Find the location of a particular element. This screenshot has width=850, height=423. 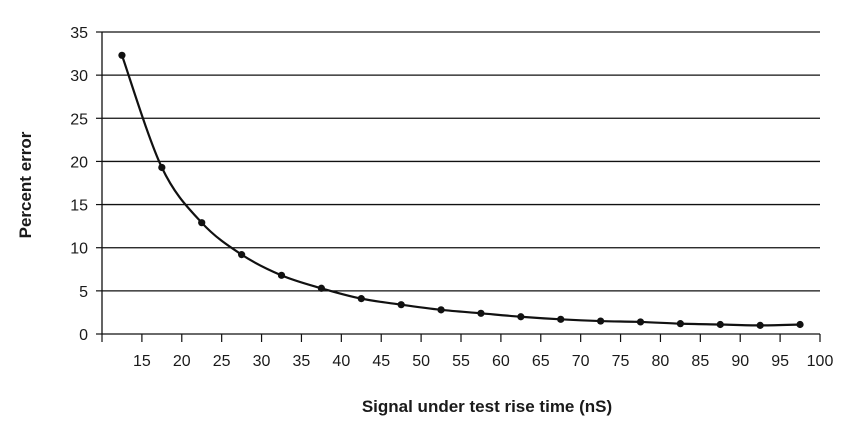

x-tick-label: 75 is located at coordinates (621, 361).